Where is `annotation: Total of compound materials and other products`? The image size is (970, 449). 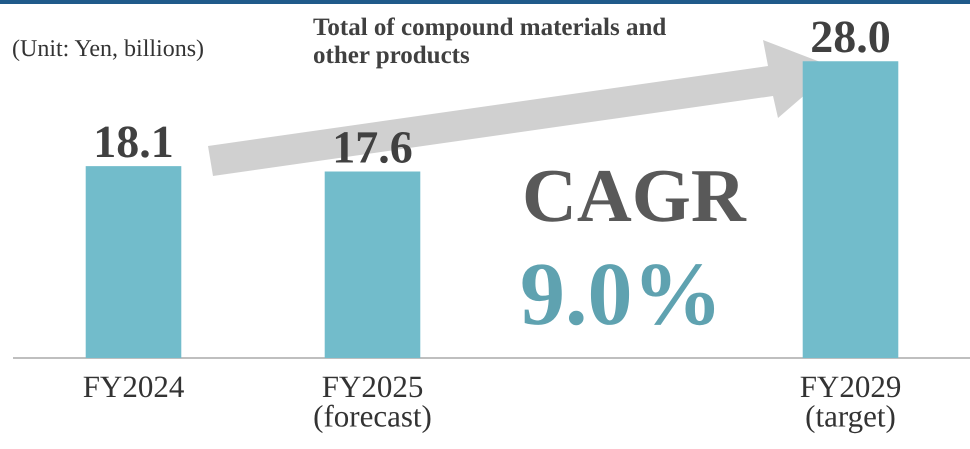
annotation: Total of compound materials and other products is located at coordinates (490, 41).